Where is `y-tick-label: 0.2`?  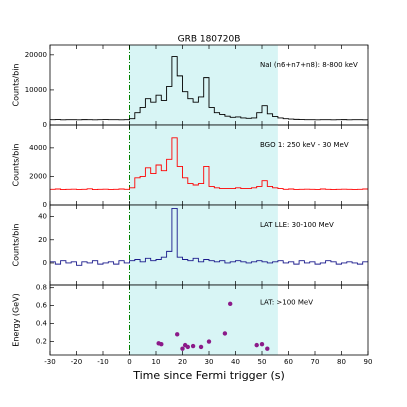 y-tick-label: 0.2 is located at coordinates (41, 342).